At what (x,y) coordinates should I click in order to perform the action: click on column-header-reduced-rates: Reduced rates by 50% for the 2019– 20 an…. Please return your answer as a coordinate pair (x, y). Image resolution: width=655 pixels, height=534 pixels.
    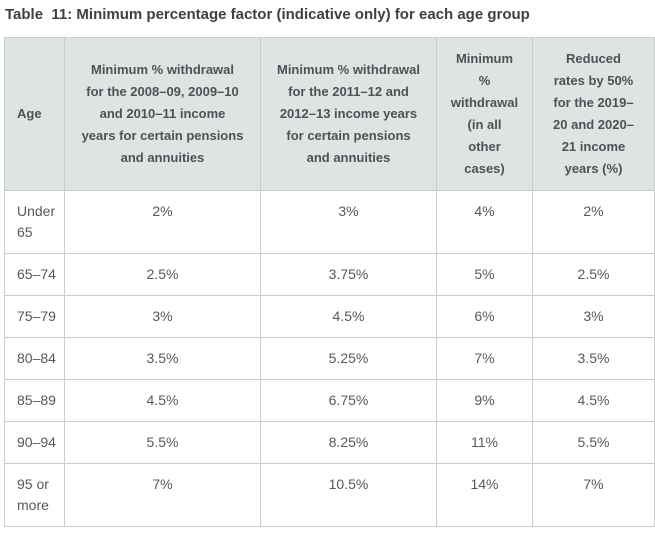
    Looking at the image, I should click on (593, 114).